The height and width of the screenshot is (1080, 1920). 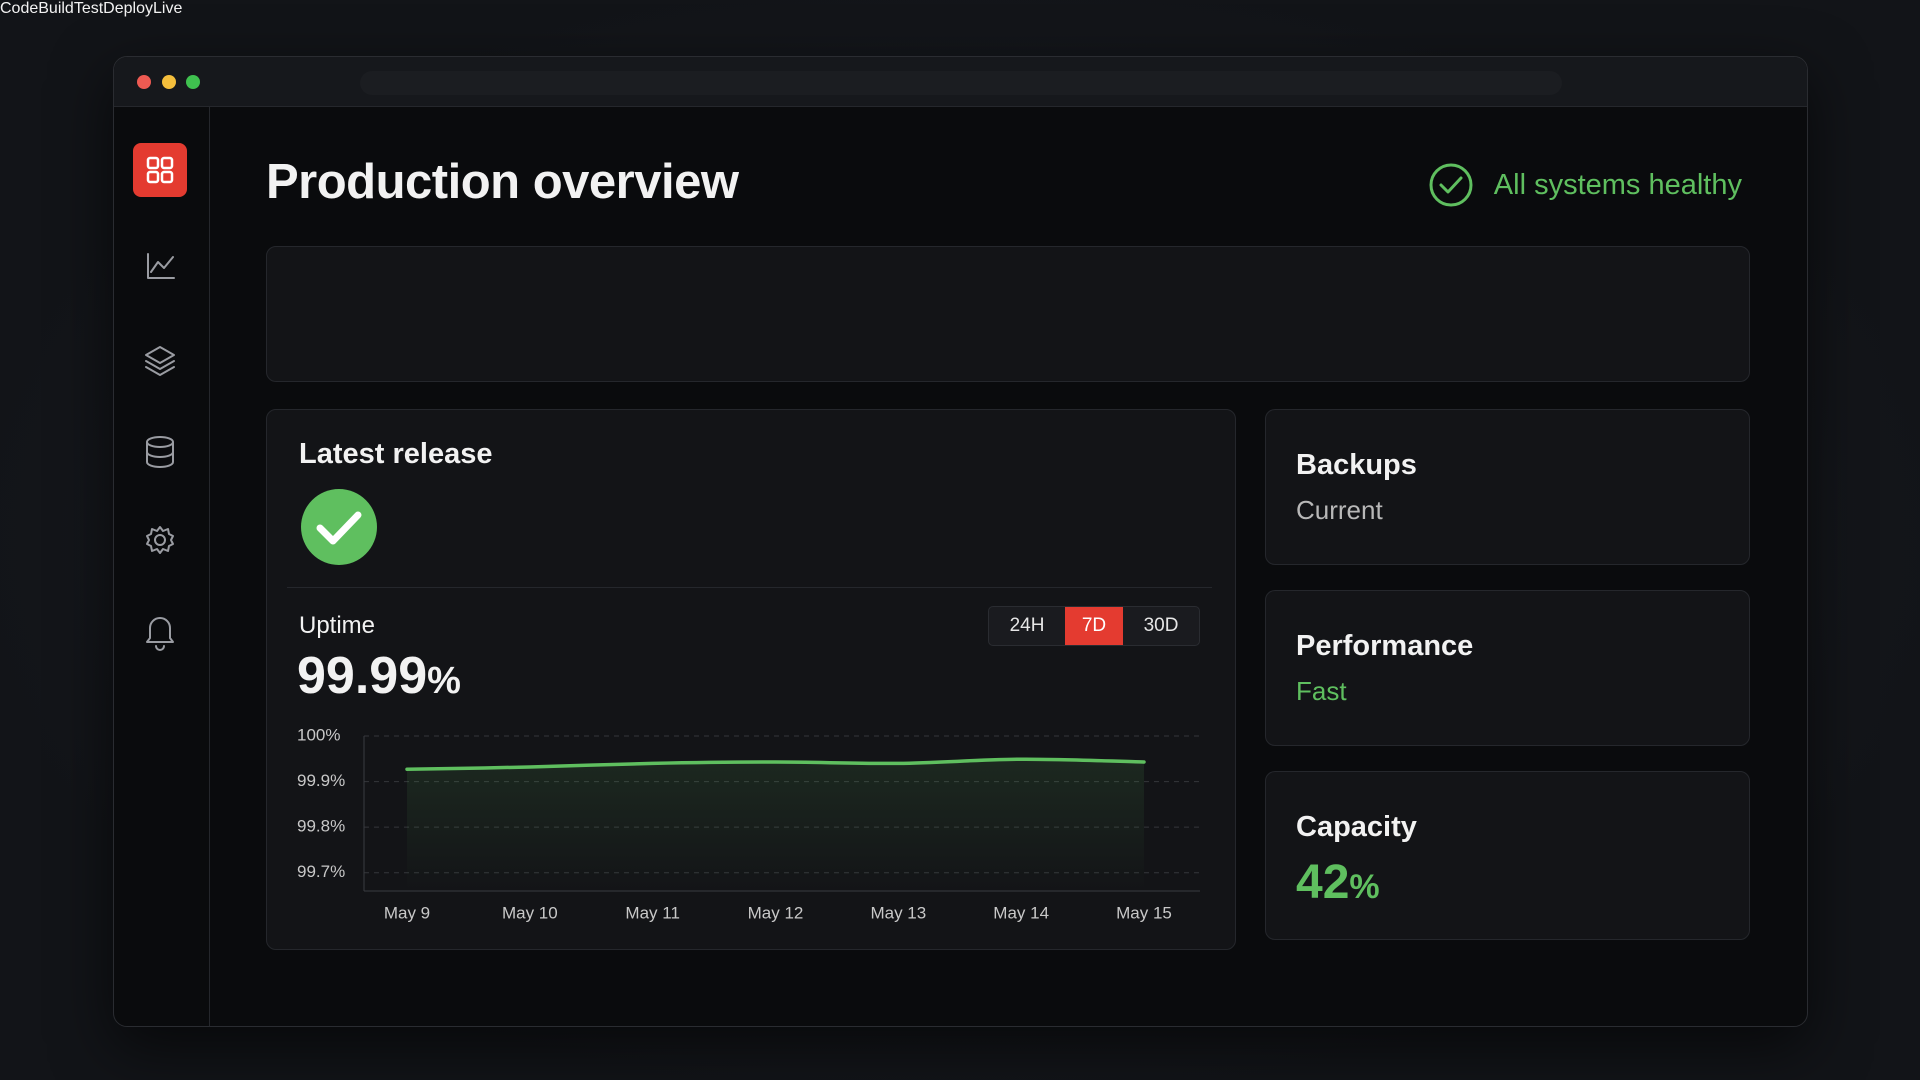 I want to click on range-button: 24H, so click(x=1027, y=625).